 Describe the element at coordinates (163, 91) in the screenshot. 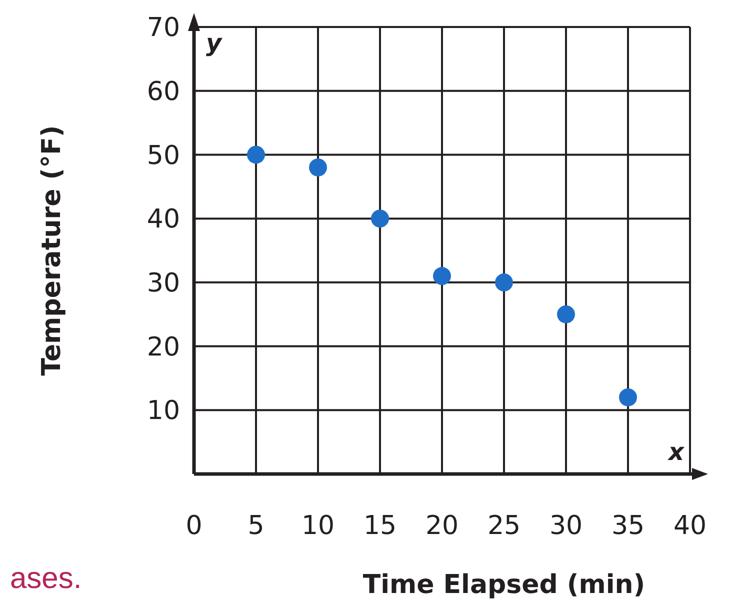

I see `y-tick-label: 60` at that location.